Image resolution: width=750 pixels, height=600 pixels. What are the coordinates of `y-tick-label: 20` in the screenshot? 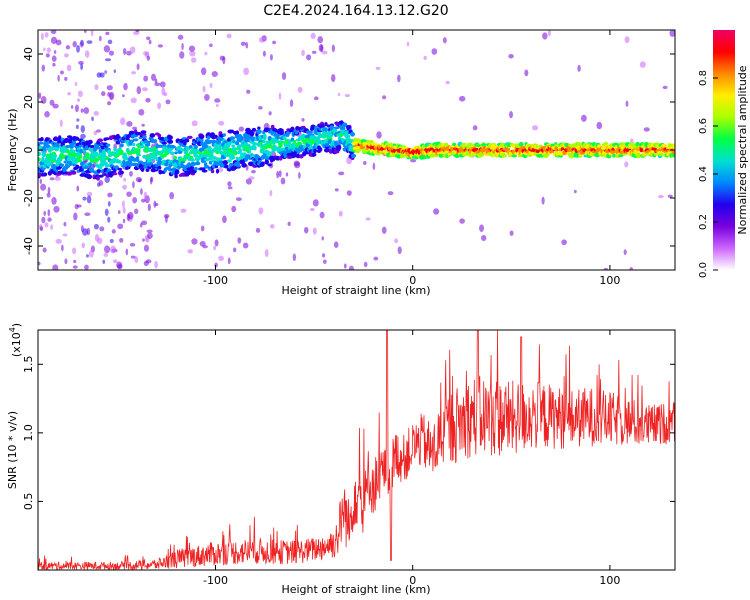 It's located at (28, 102).